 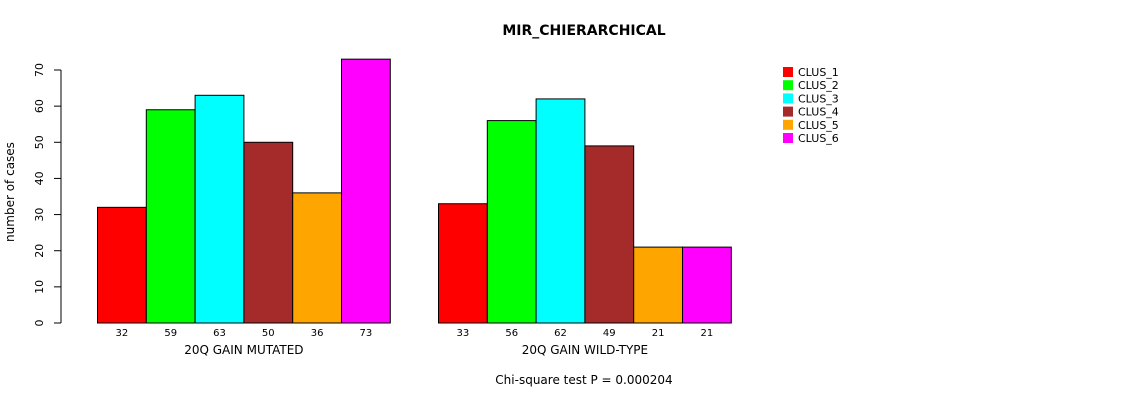 What do you see at coordinates (818, 112) in the screenshot?
I see `legend-label: CLUS_4` at bounding box center [818, 112].